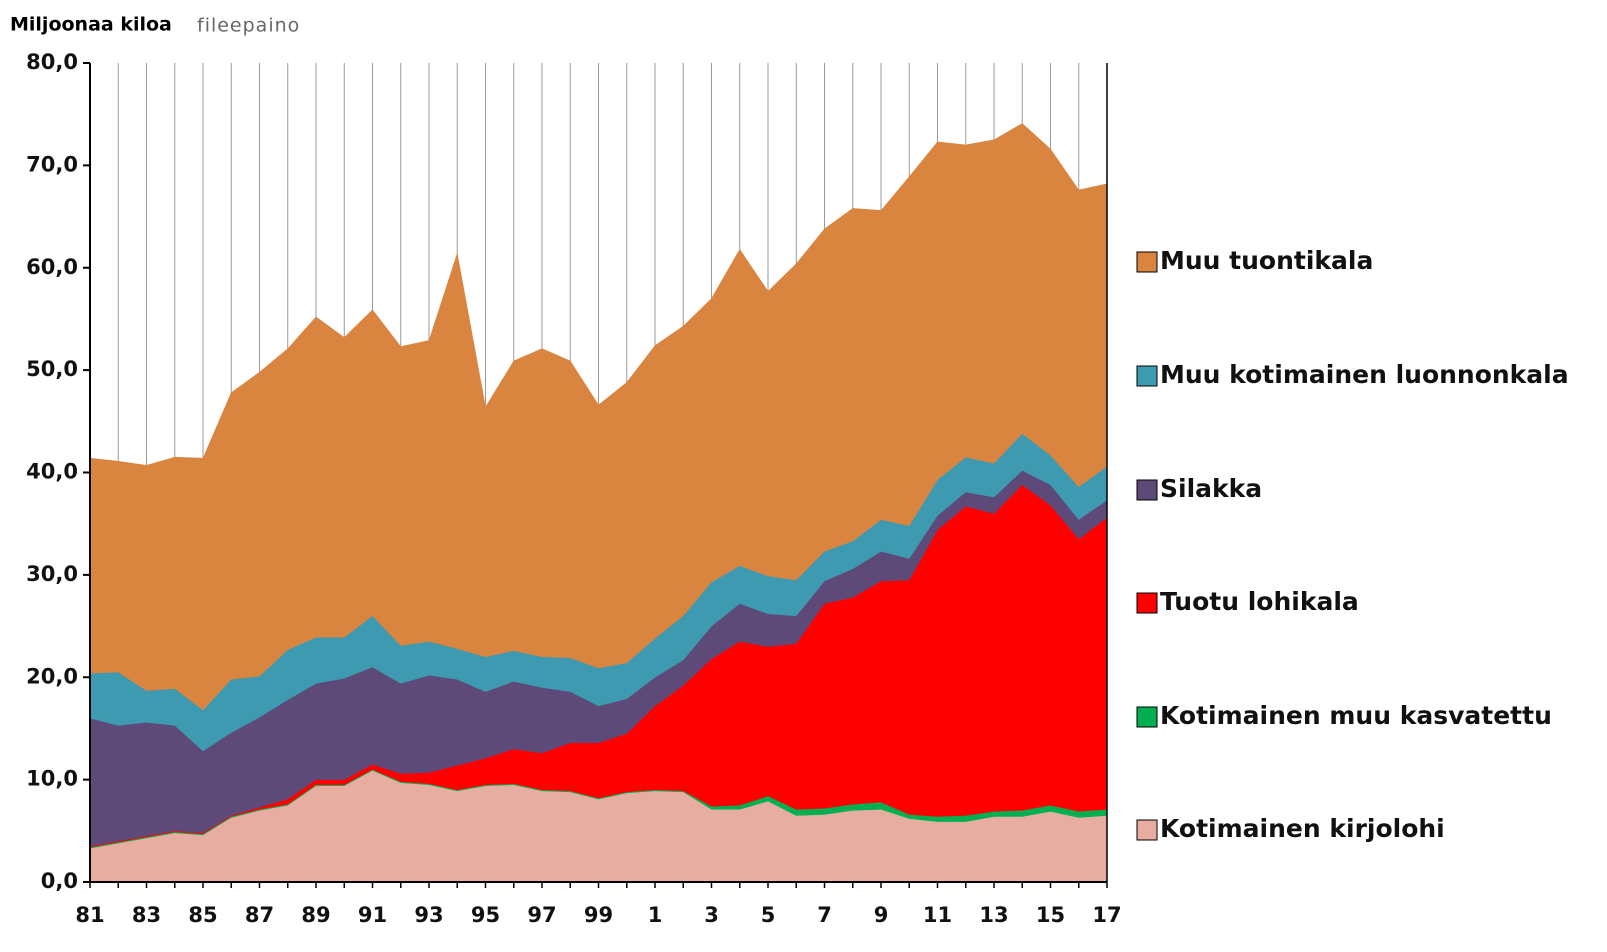 This screenshot has height=952, width=1607. I want to click on x-tick-label: 83, so click(146, 915).